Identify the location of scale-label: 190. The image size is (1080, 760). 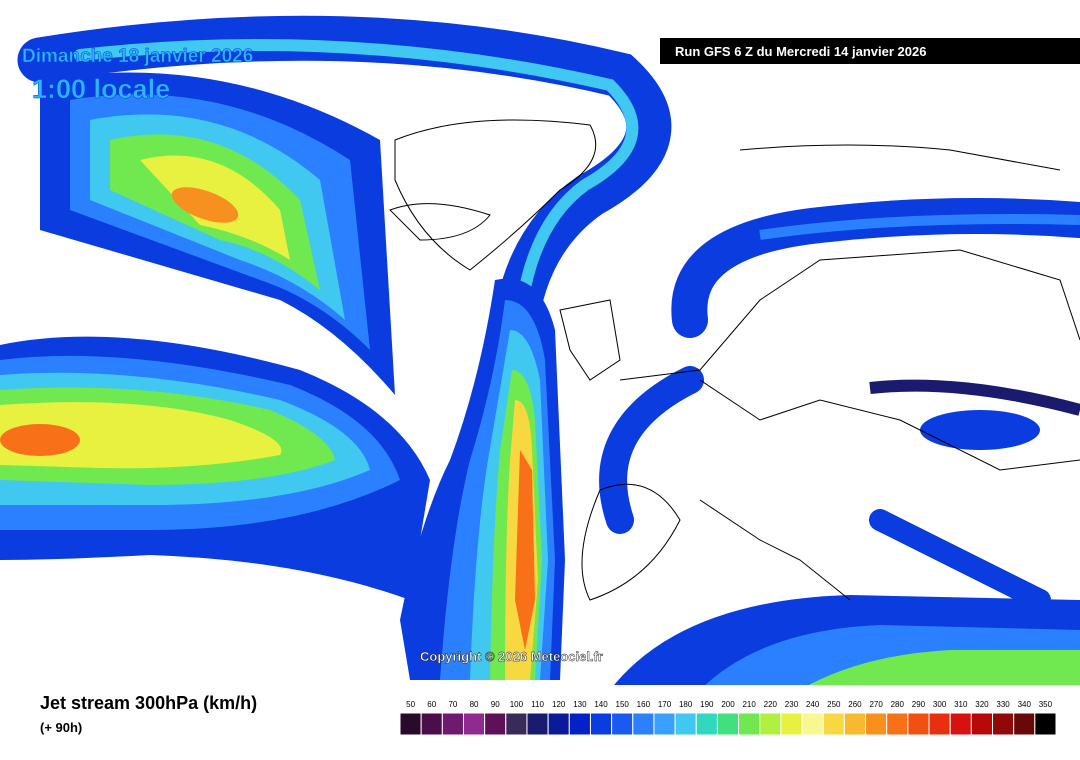
(707, 704).